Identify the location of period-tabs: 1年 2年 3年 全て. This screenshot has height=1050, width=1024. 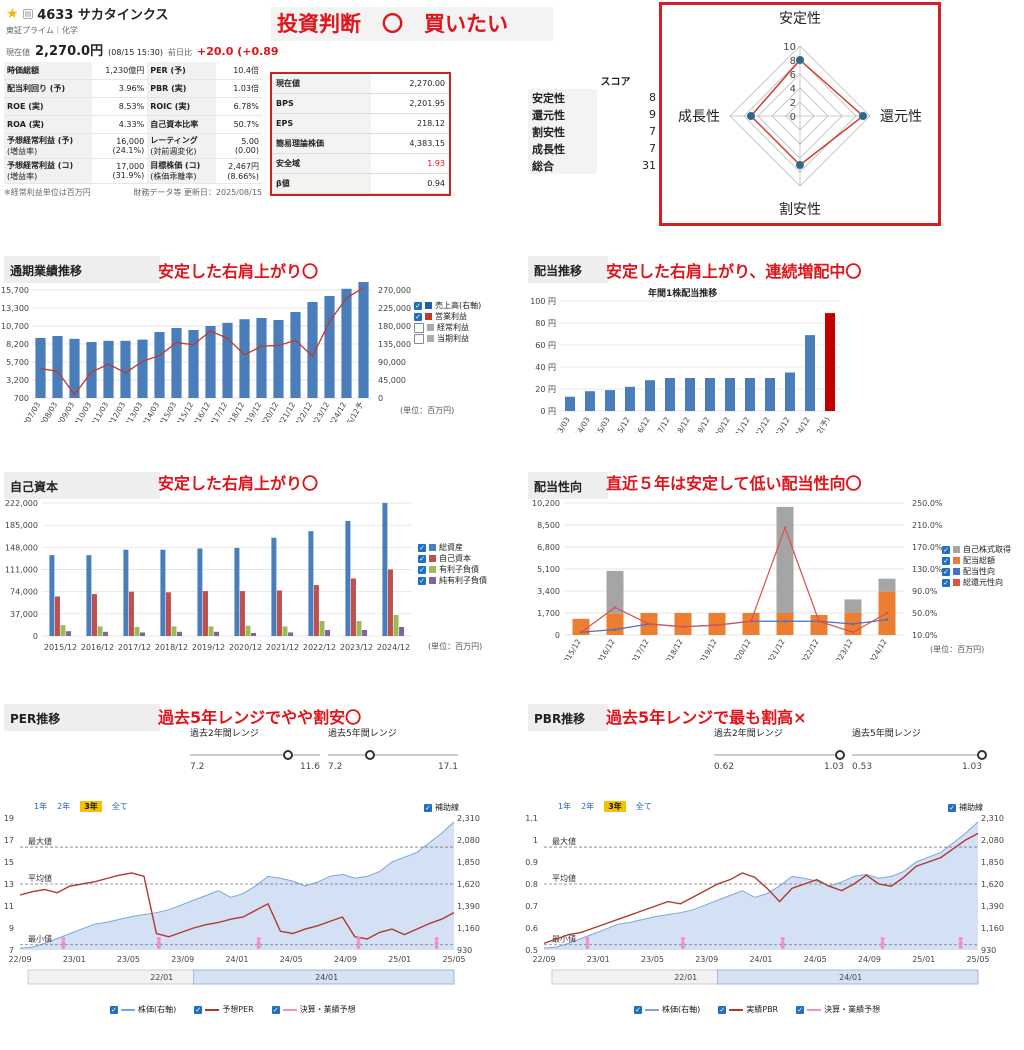
(86, 803).